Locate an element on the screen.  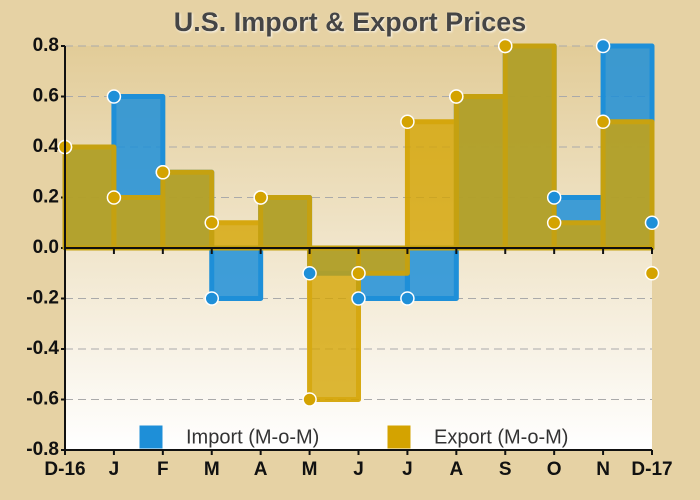
y-tick-label: 0.6 is located at coordinates (46, 96).